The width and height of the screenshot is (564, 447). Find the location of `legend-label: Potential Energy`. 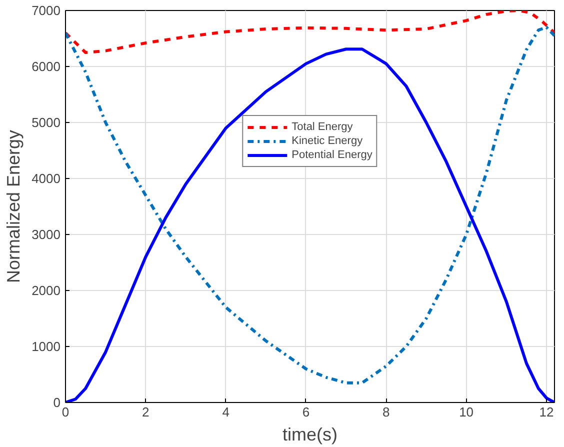

legend-label: Potential Energy is located at coordinates (332, 155).